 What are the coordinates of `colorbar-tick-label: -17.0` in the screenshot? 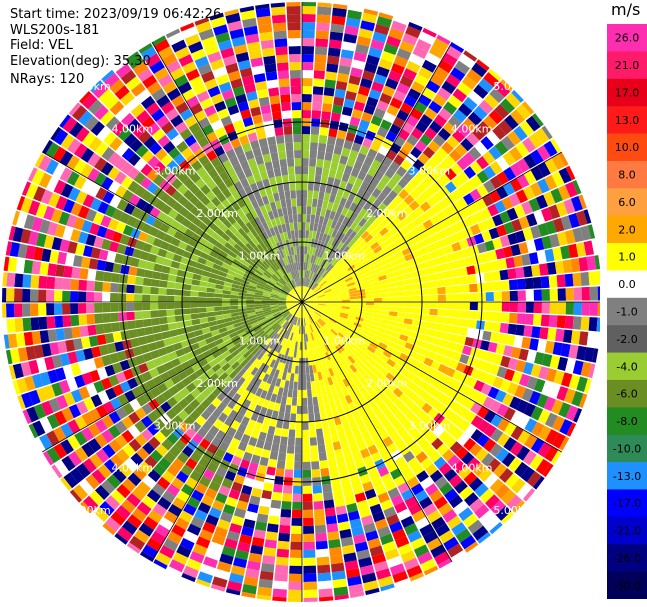 It's located at (627, 503).